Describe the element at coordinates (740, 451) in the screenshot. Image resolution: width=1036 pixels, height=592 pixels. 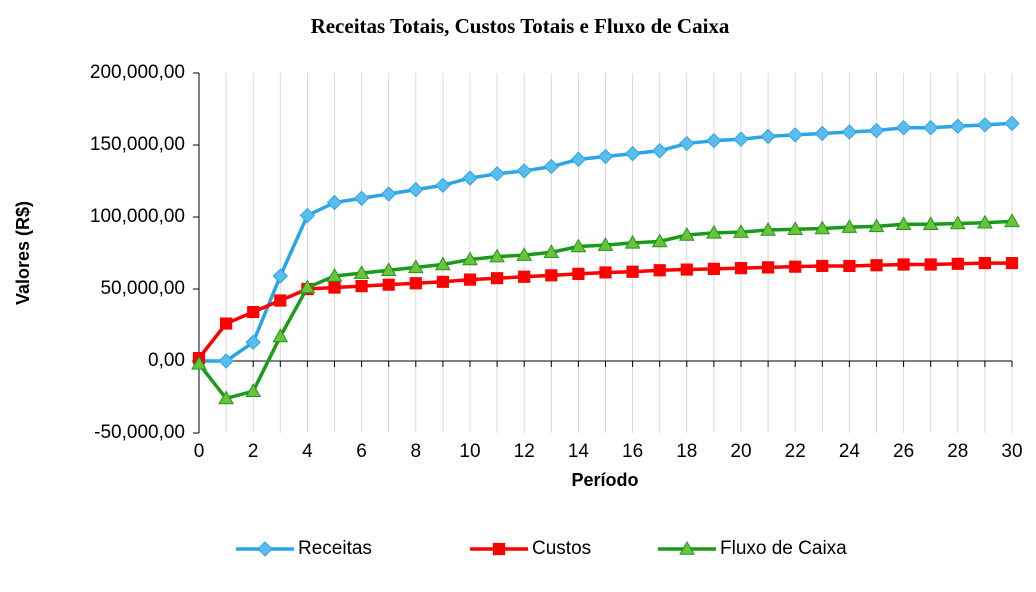
I see `x-tick-label: 20` at that location.